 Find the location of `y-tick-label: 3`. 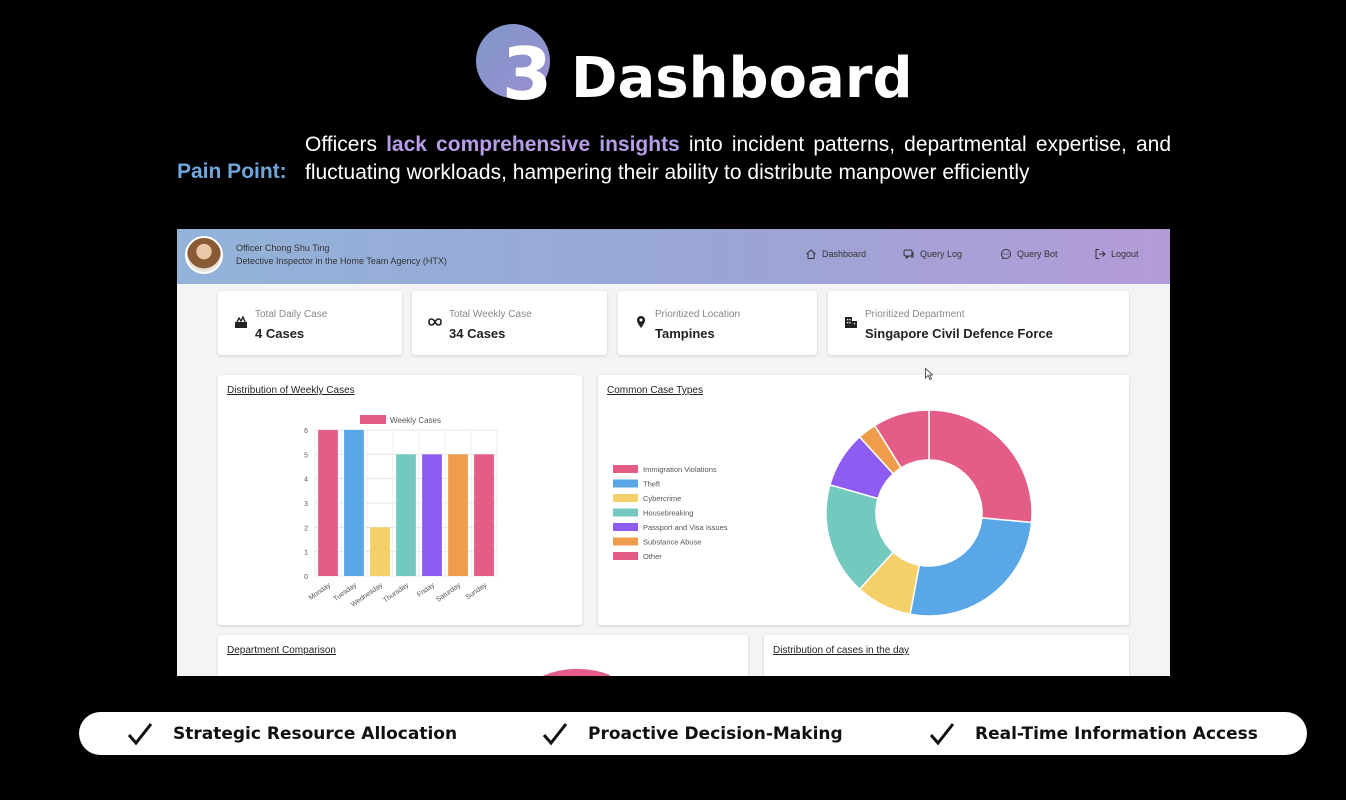

y-tick-label: 3 is located at coordinates (306, 504).